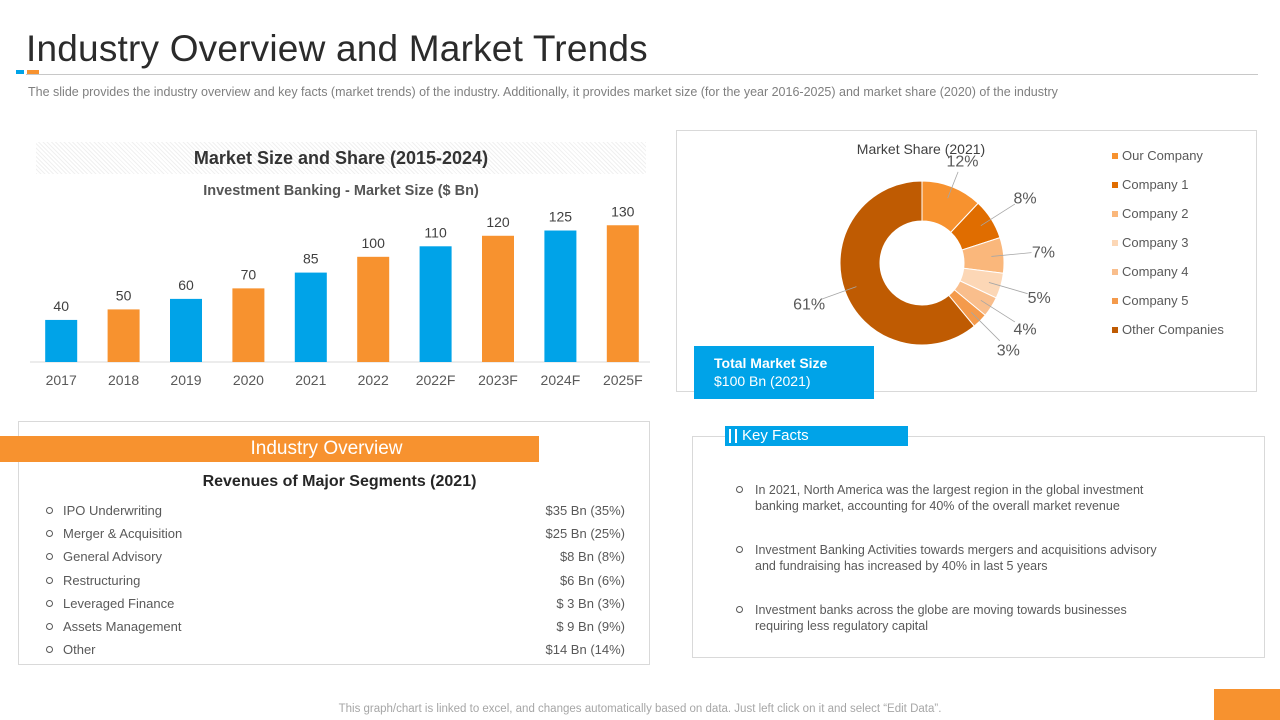  Describe the element at coordinates (907, 263) in the screenshot. I see `donut-slice-other-companies` at that location.